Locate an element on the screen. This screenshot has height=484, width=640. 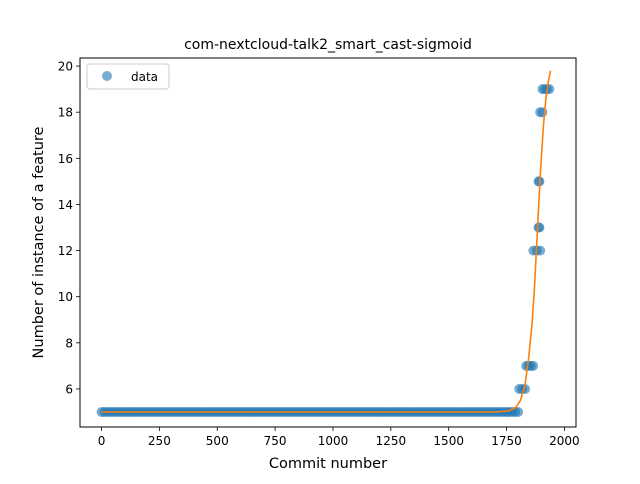
y-tick-label: 20 is located at coordinates (65, 67).